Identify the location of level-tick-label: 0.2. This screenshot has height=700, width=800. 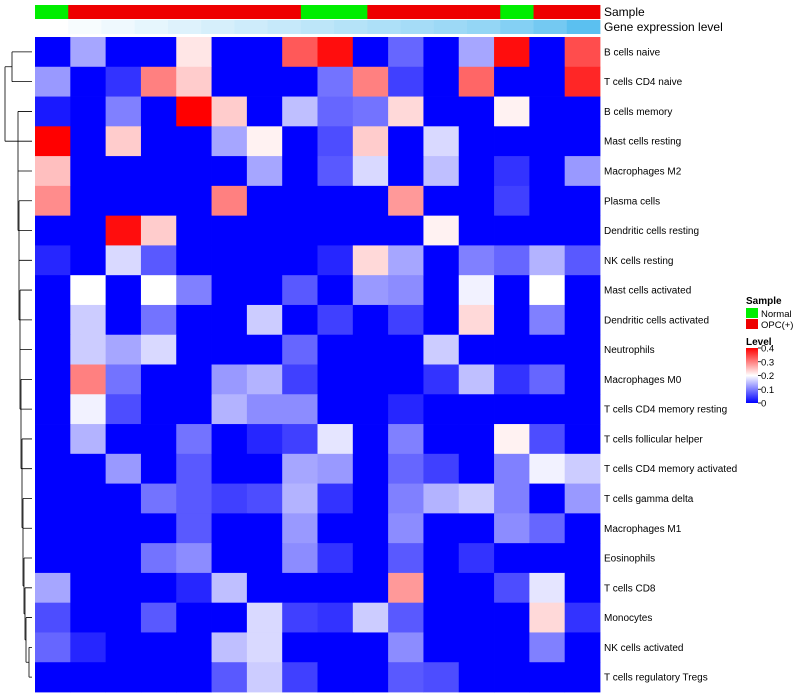
(767, 376).